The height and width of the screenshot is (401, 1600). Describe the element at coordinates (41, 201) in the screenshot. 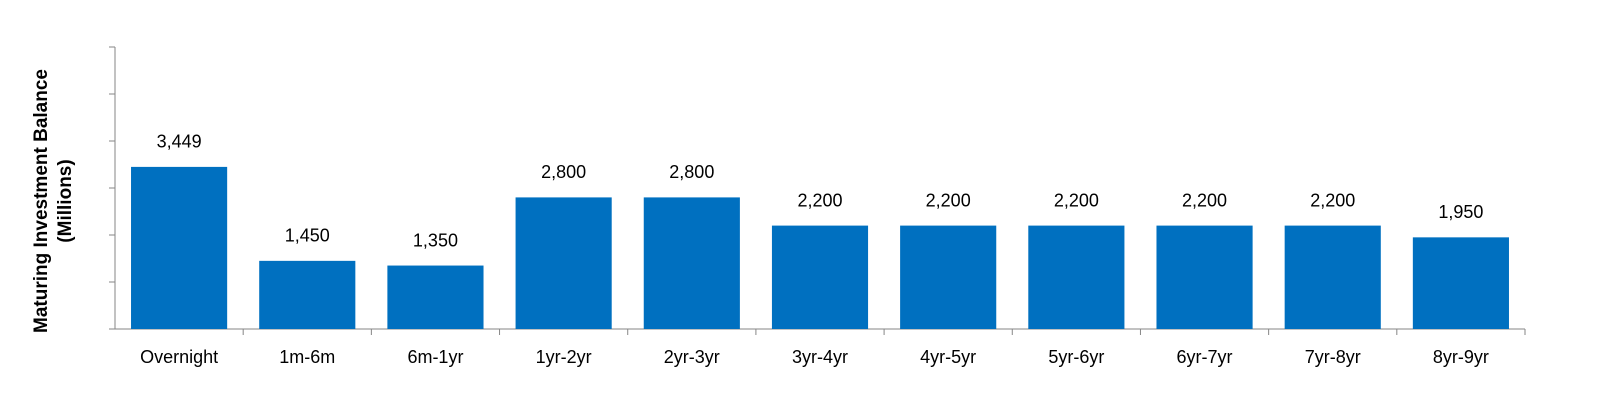

I see `y-axis-title: Maturing Investment Balance` at that location.